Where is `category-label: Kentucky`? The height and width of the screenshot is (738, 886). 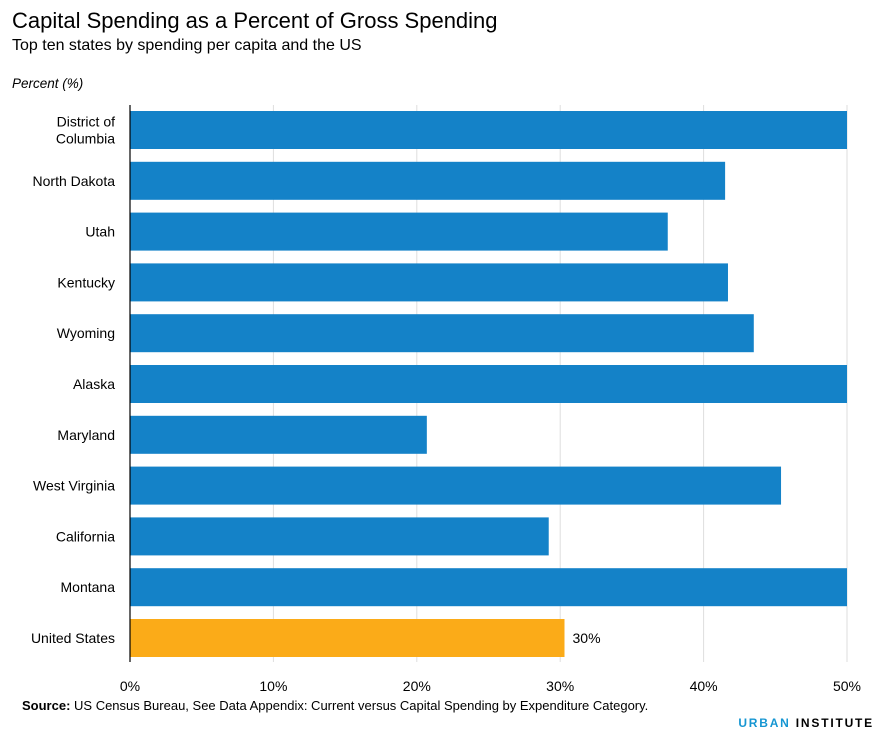 category-label: Kentucky is located at coordinates (86, 282).